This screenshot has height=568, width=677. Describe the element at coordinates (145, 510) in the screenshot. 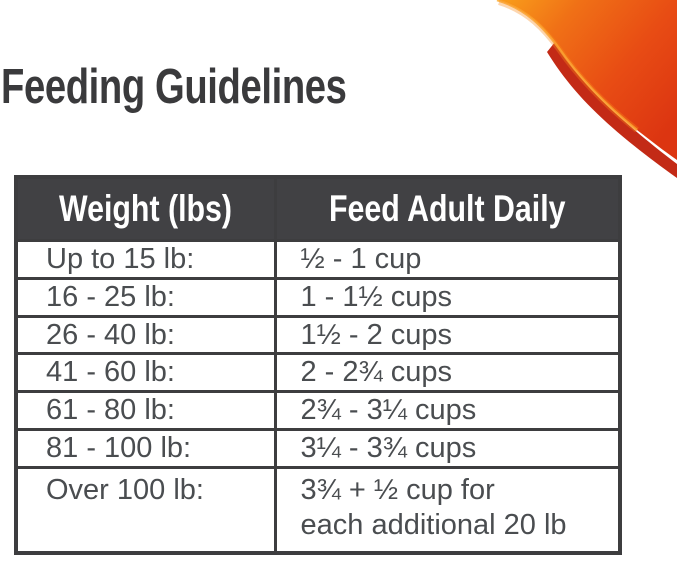

I see `weight-cell: Over 100 lb:` at that location.